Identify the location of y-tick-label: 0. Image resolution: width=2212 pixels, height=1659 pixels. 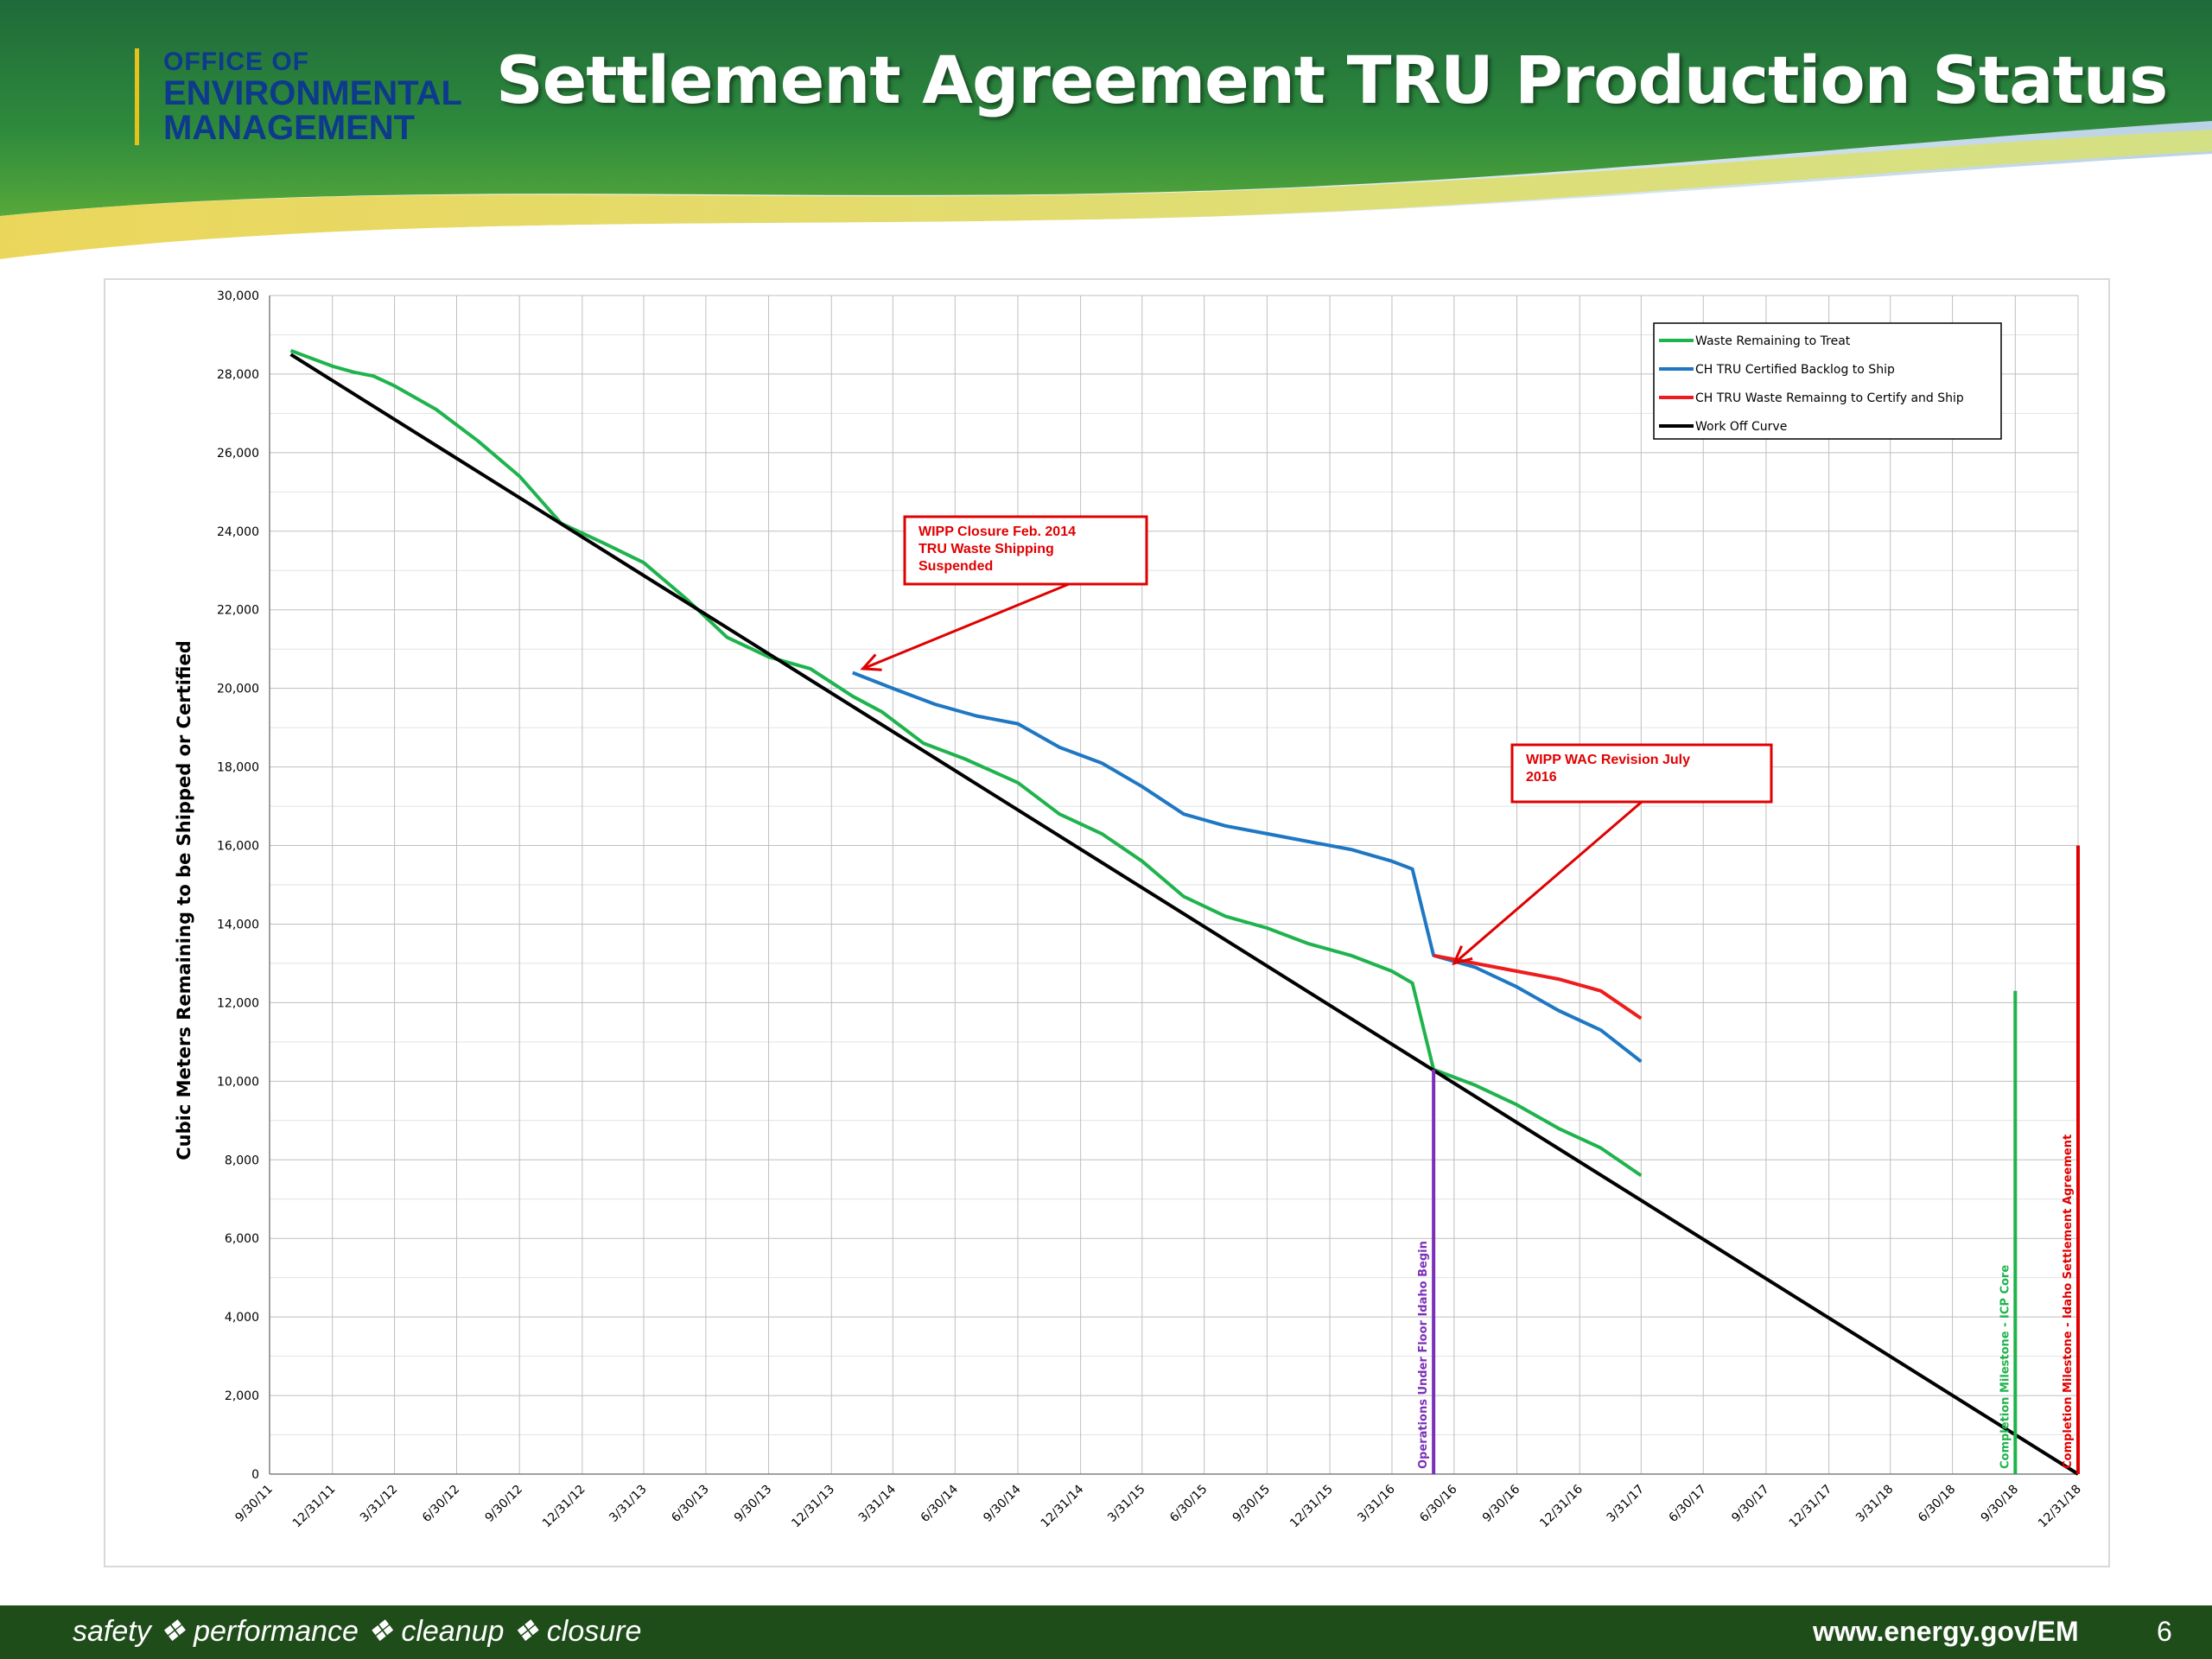
(255, 1475).